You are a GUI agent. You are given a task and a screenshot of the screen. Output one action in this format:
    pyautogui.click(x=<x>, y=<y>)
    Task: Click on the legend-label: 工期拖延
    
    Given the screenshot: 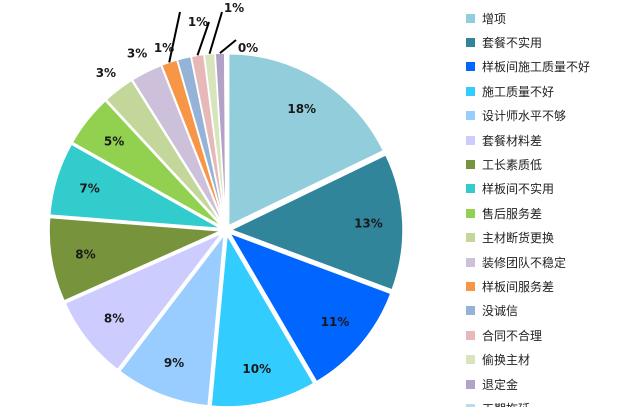 What is the action you would take?
    pyautogui.click(x=506, y=403)
    